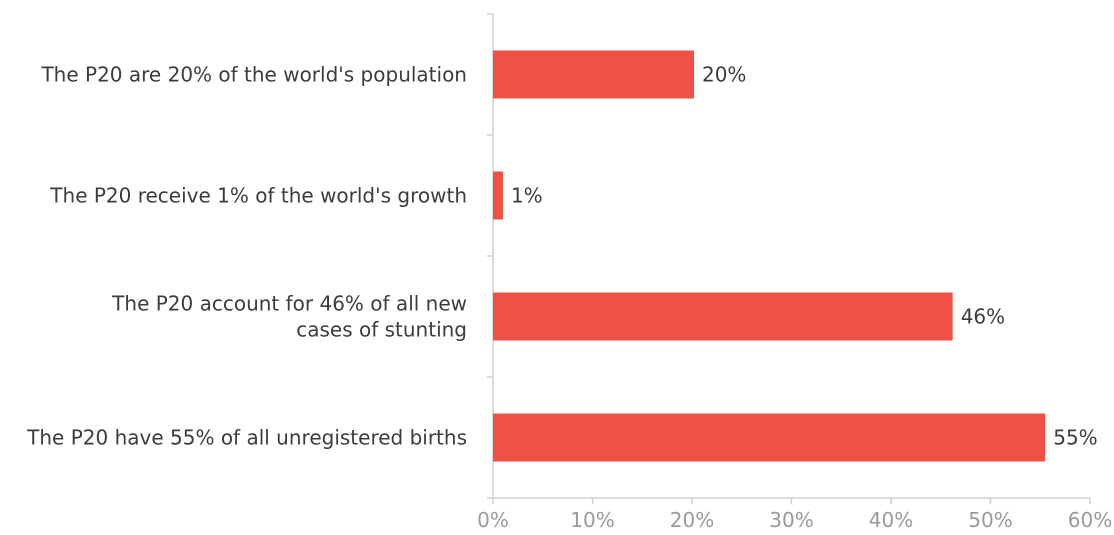 Image resolution: width=1114 pixels, height=535 pixels. Describe the element at coordinates (289, 304) in the screenshot. I see `category-label: The P20 account for 46% of all new` at that location.